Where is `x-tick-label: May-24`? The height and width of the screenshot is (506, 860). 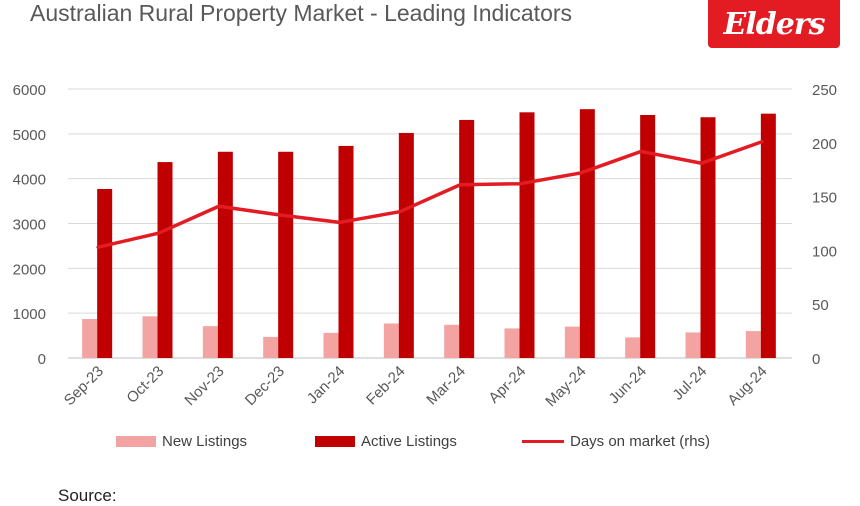
x-tick-label: May-24 is located at coordinates (565, 386).